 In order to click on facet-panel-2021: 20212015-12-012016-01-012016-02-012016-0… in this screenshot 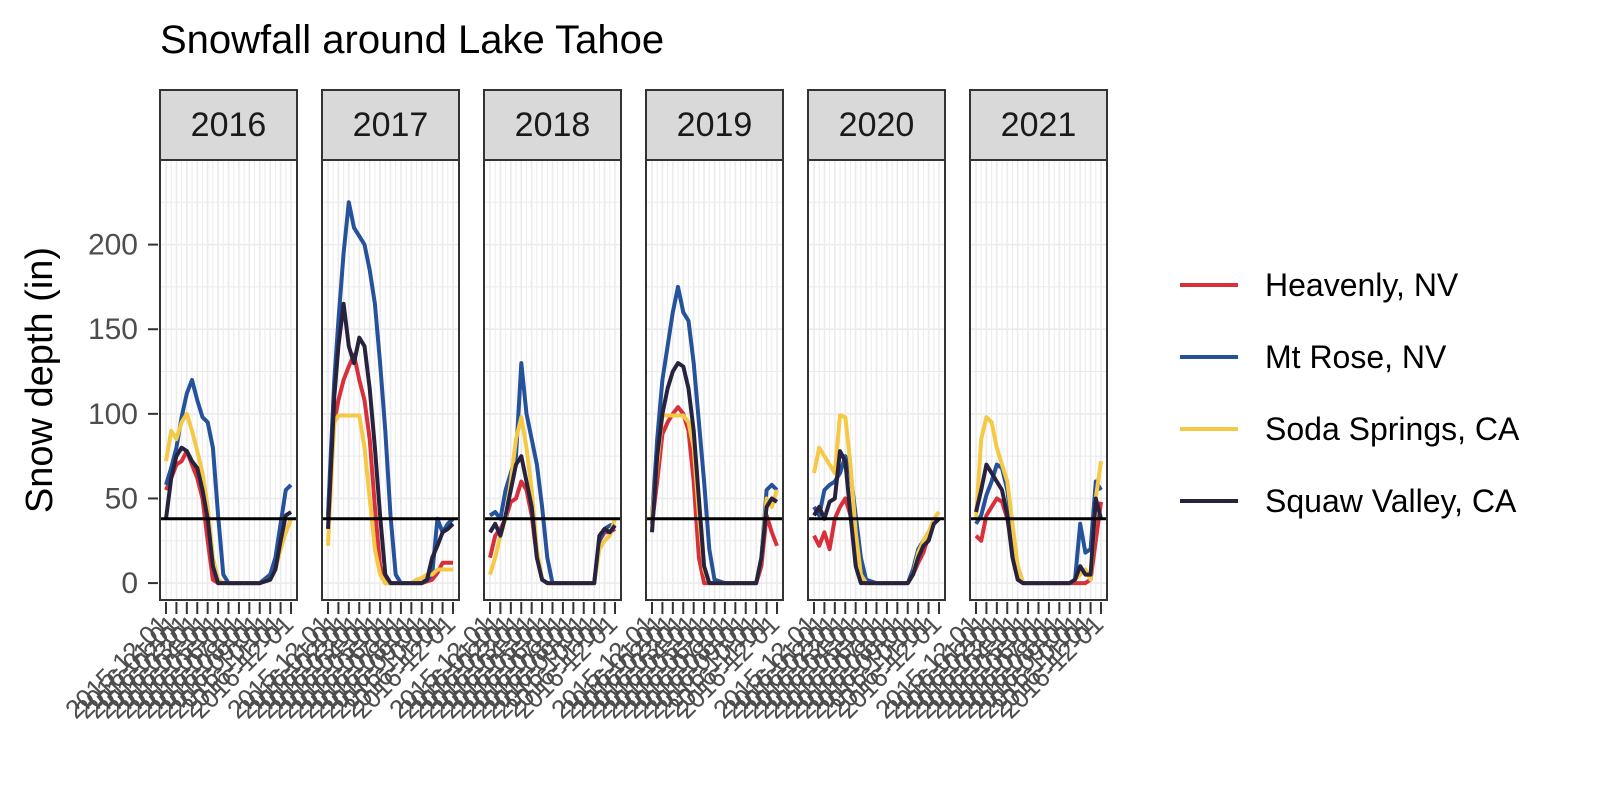, I will do `click(989, 406)`.